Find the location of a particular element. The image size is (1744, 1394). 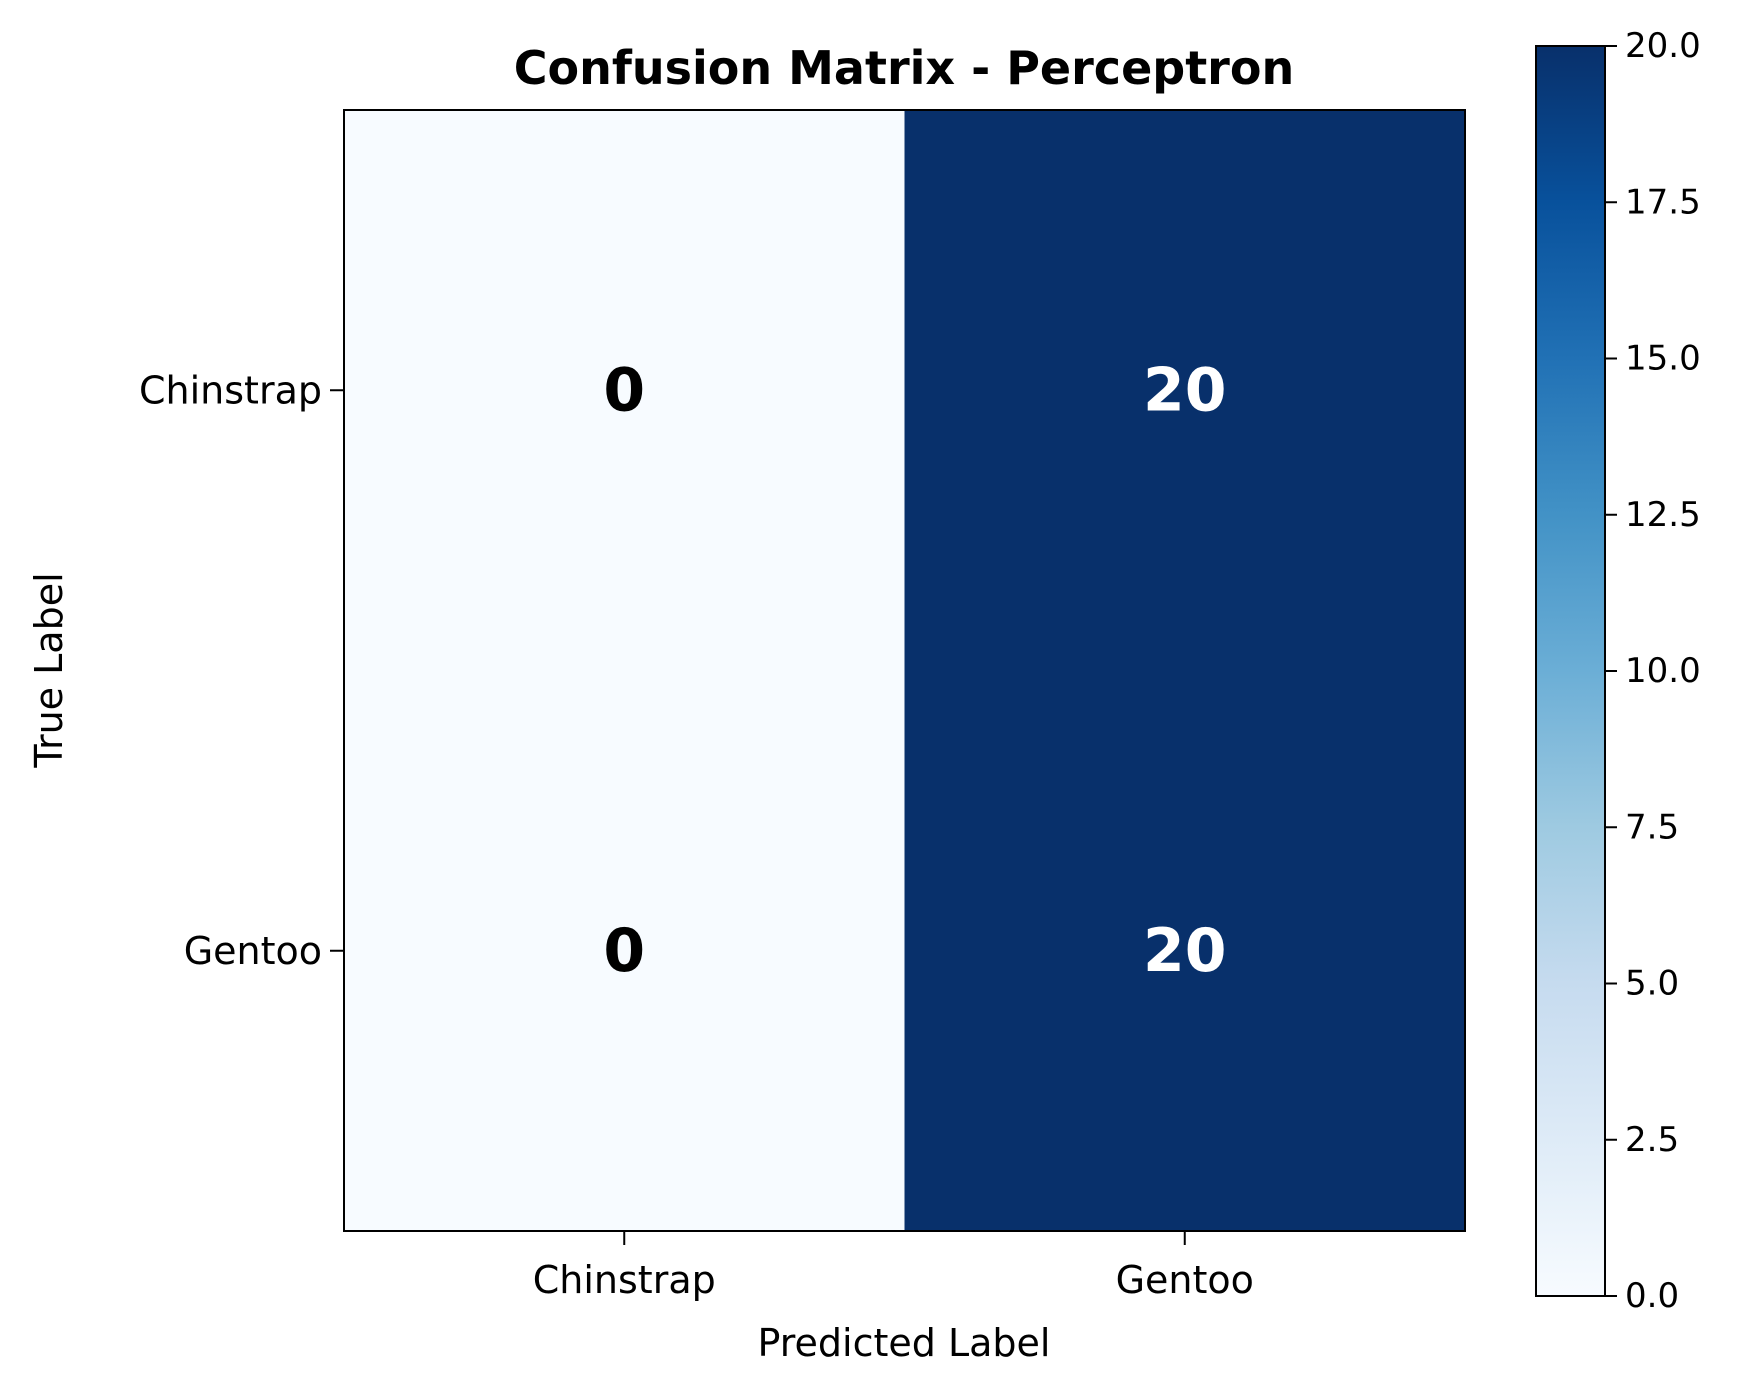

colorbar-tick-label: 10.0 is located at coordinates (1663, 671).